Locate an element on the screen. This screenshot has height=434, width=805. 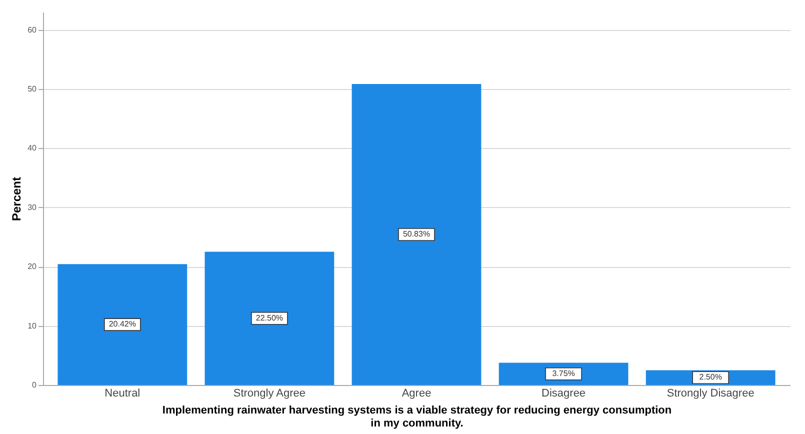
y-tick-label: 20 is located at coordinates (33, 267).